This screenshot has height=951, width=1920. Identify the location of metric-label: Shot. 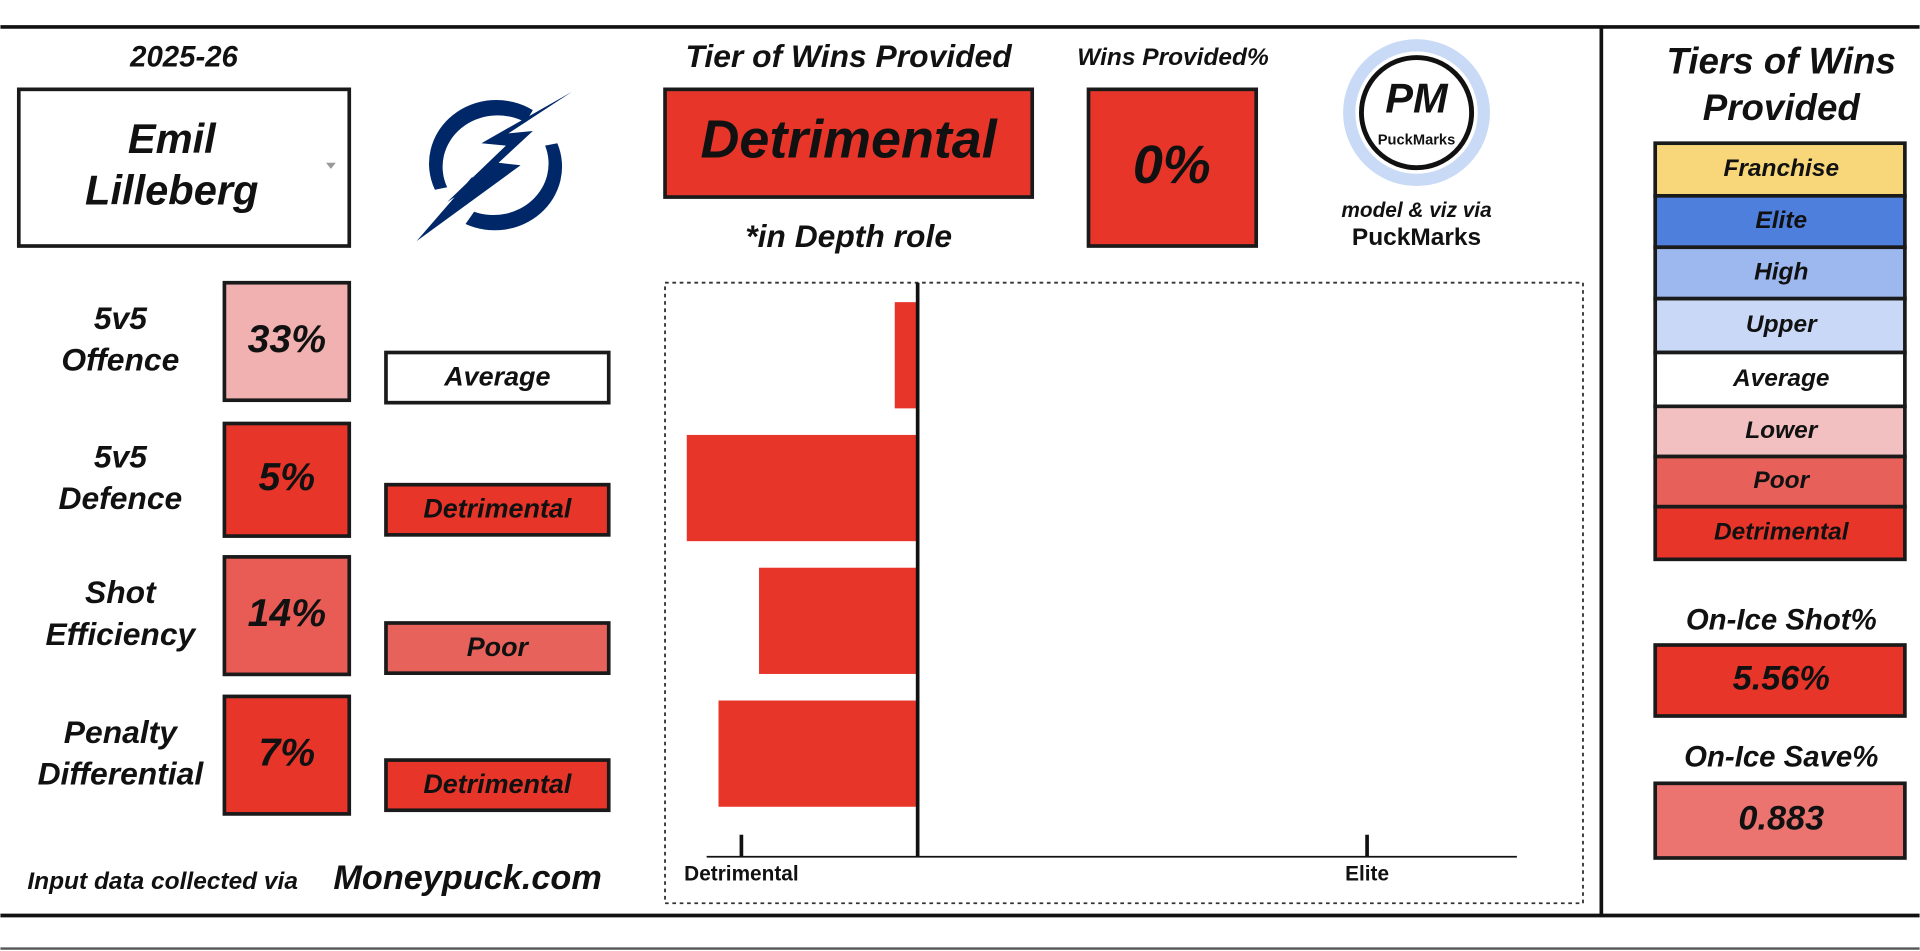
(121, 592).